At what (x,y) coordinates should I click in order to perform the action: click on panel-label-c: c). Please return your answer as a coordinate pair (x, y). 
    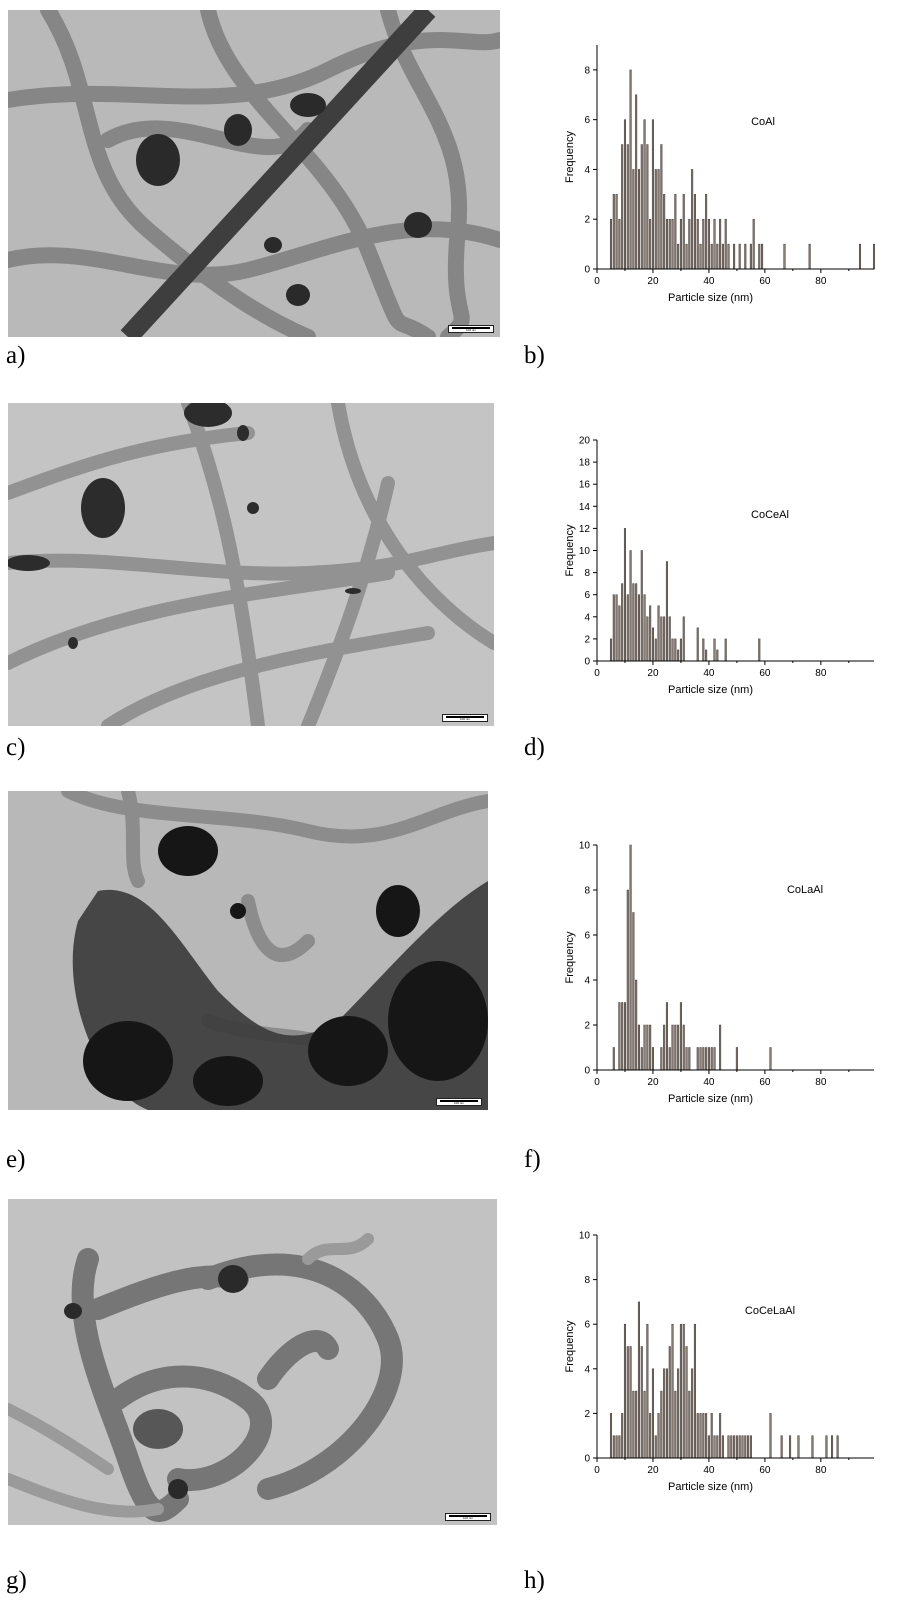
    Looking at the image, I should click on (16, 747).